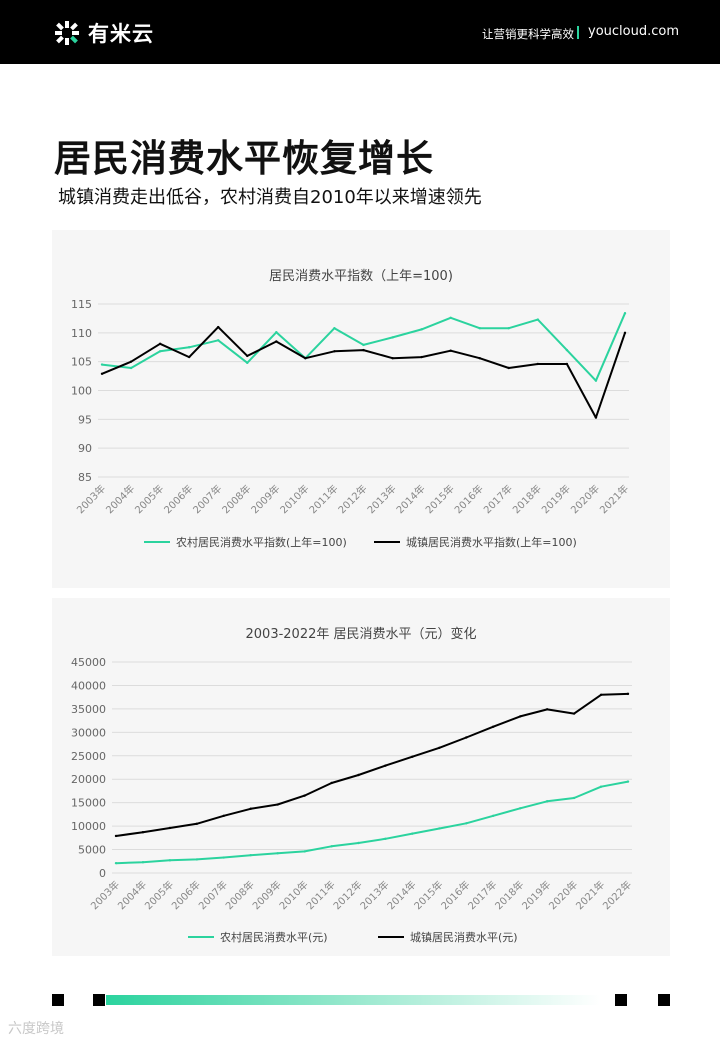  I want to click on x-tick-label: 2013年, so click(381, 499).